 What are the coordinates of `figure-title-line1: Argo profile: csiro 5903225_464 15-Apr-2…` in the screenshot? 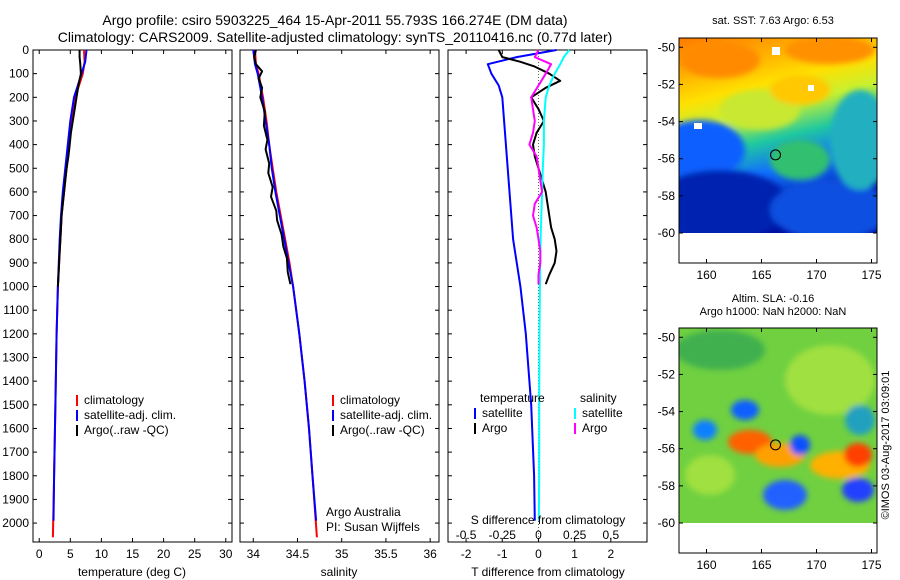 It's located at (334, 20).